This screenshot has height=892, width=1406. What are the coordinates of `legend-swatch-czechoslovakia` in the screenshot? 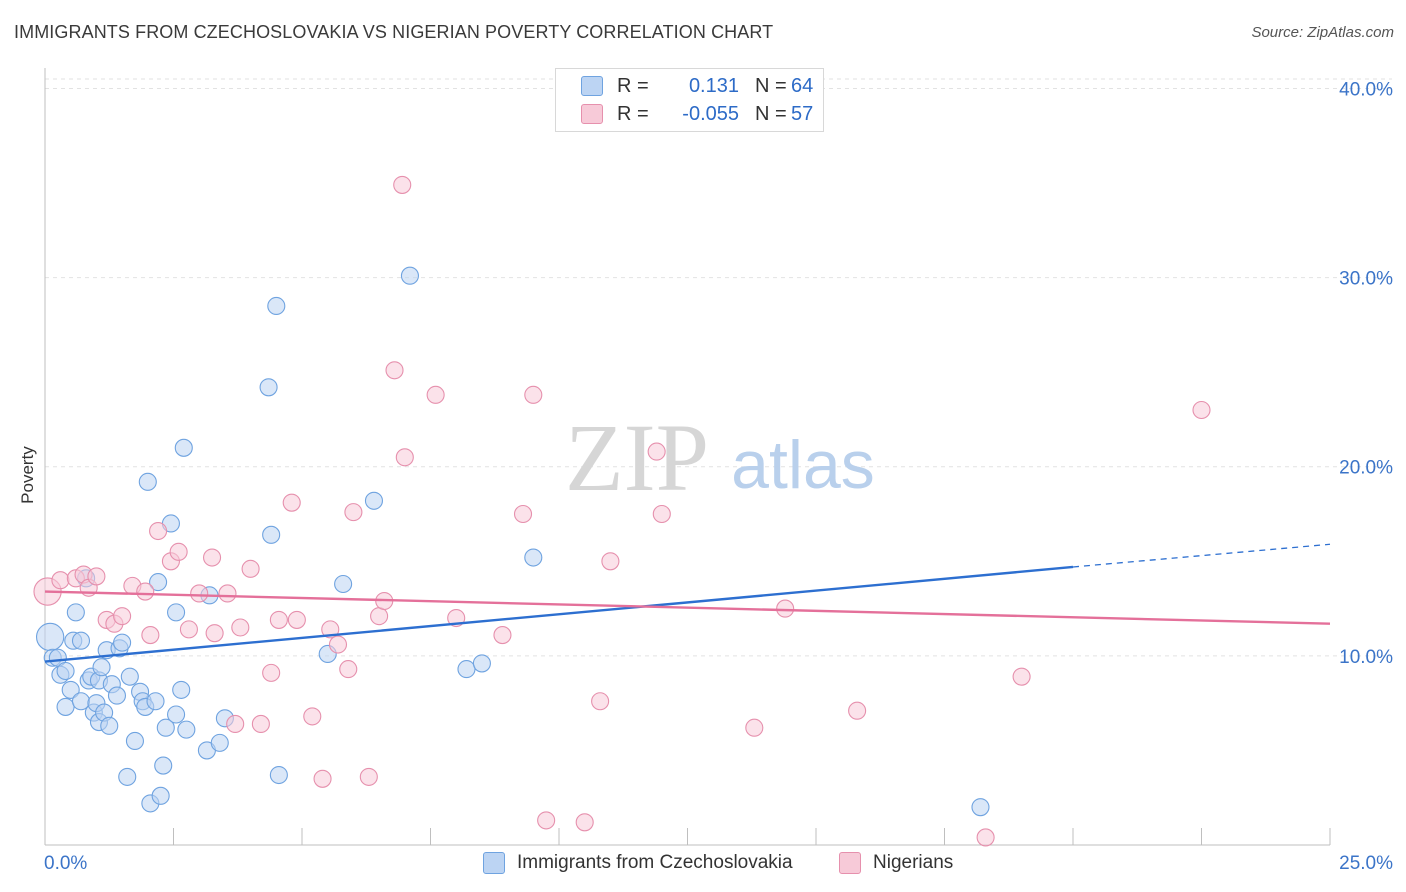 It's located at (592, 86).